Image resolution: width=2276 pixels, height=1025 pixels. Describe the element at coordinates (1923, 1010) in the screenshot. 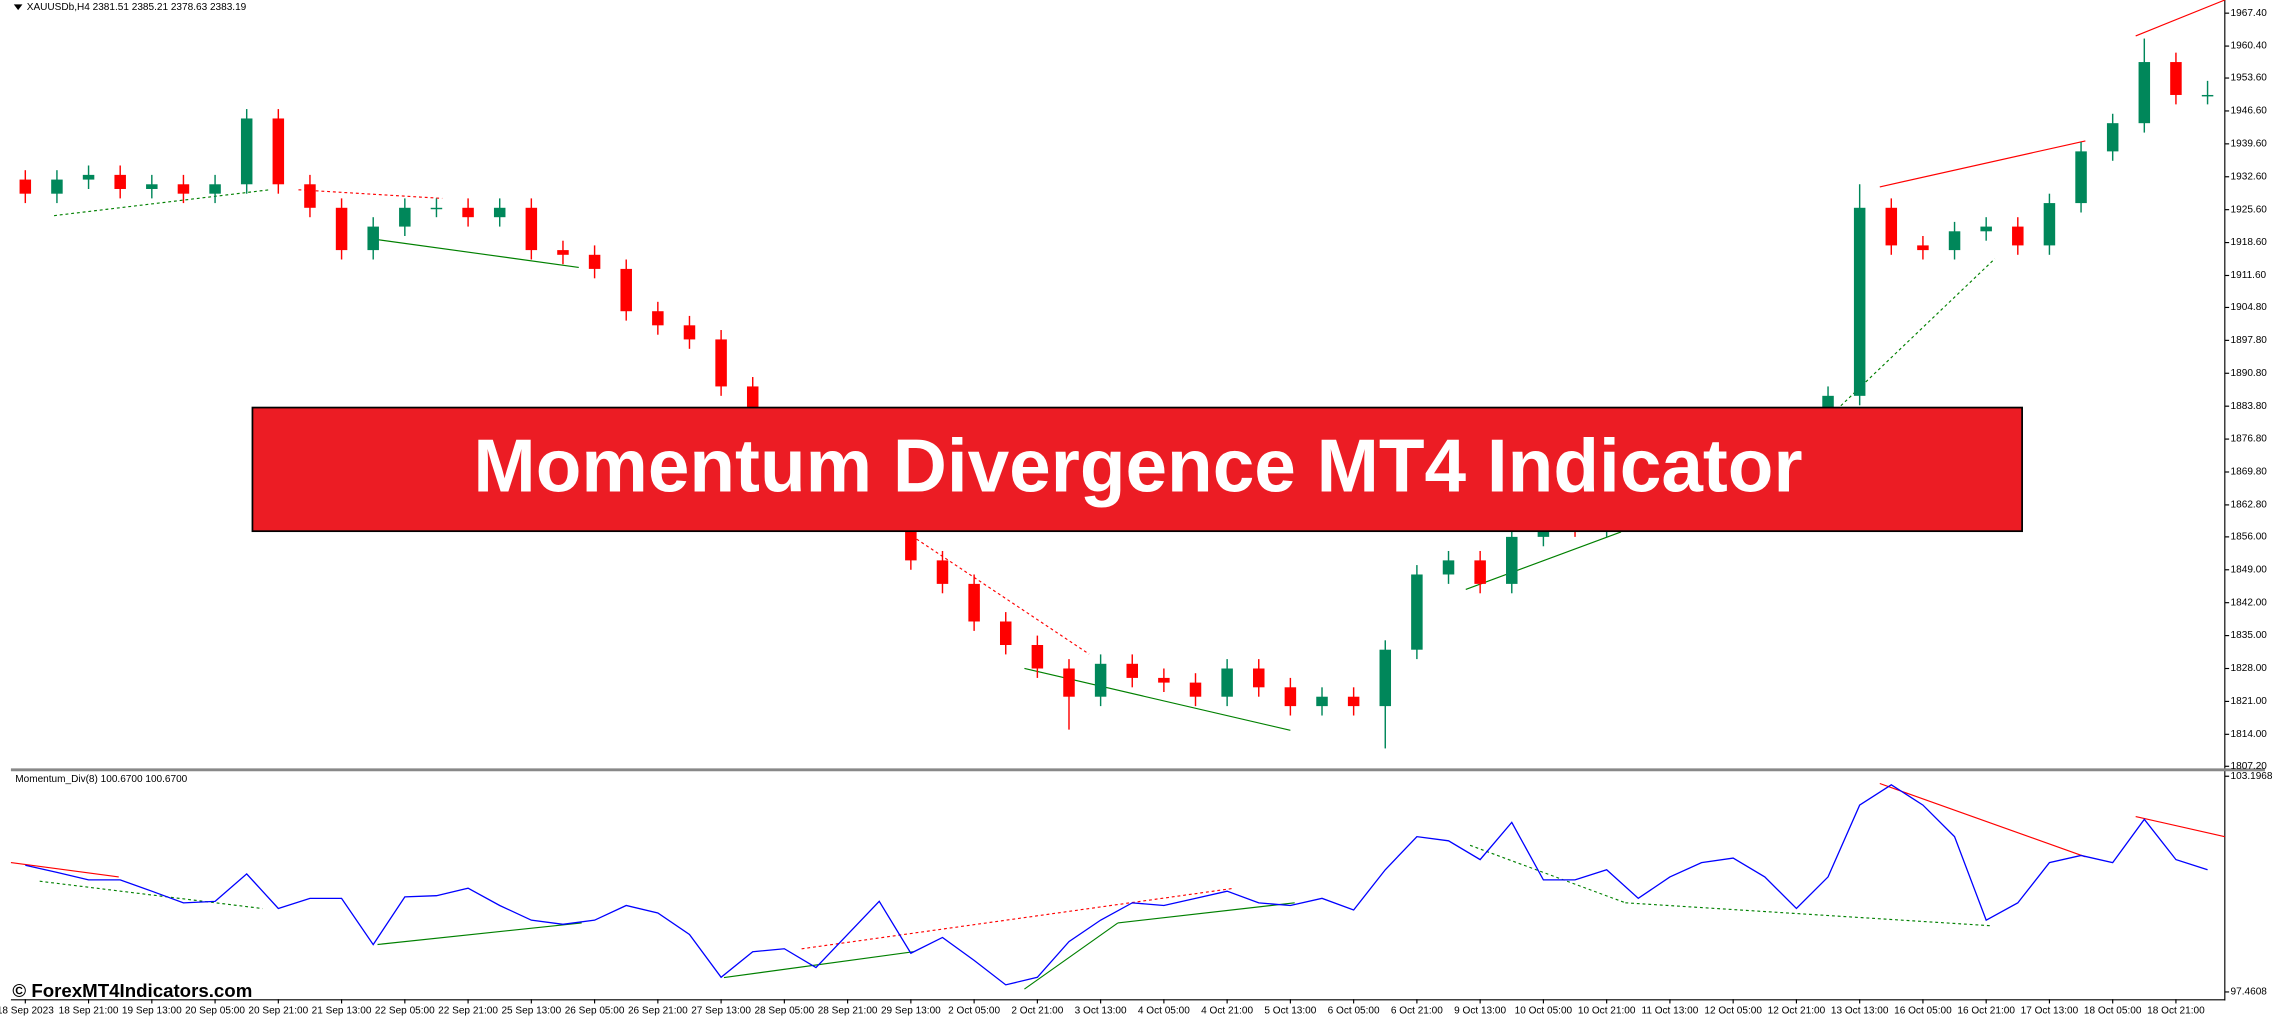

I see `x-tick-label: 16 Oct 05:00` at that location.